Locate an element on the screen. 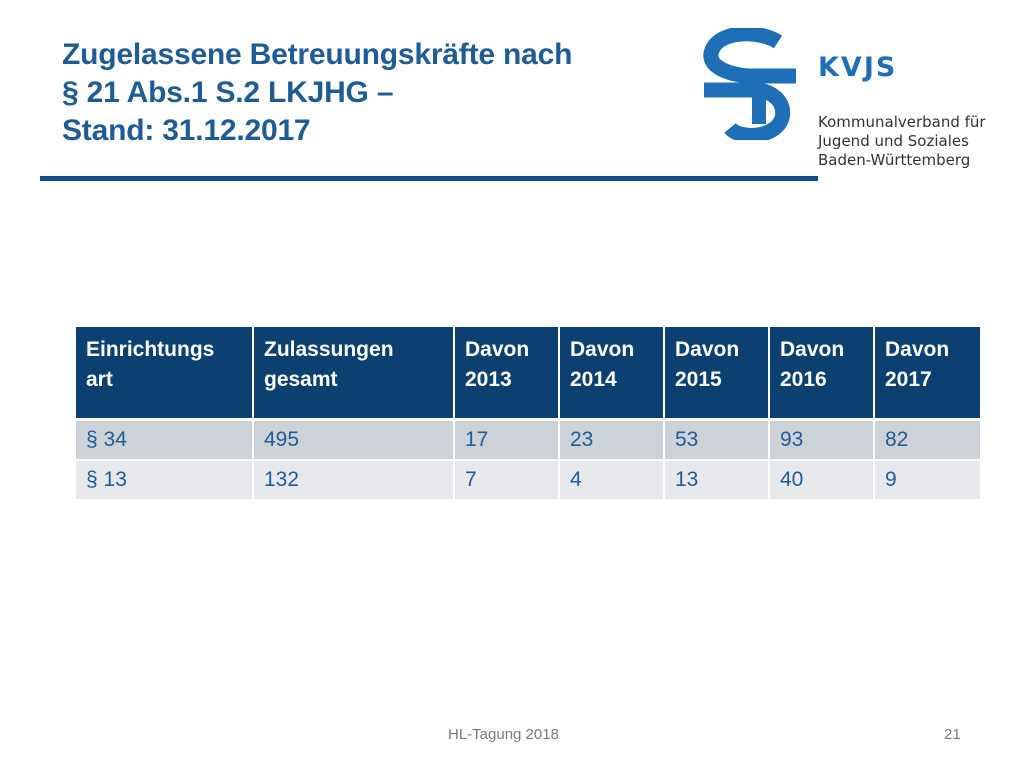 This screenshot has width=1024, height=768. header-total-approvals: Zulassungen gesamt is located at coordinates (354, 374).